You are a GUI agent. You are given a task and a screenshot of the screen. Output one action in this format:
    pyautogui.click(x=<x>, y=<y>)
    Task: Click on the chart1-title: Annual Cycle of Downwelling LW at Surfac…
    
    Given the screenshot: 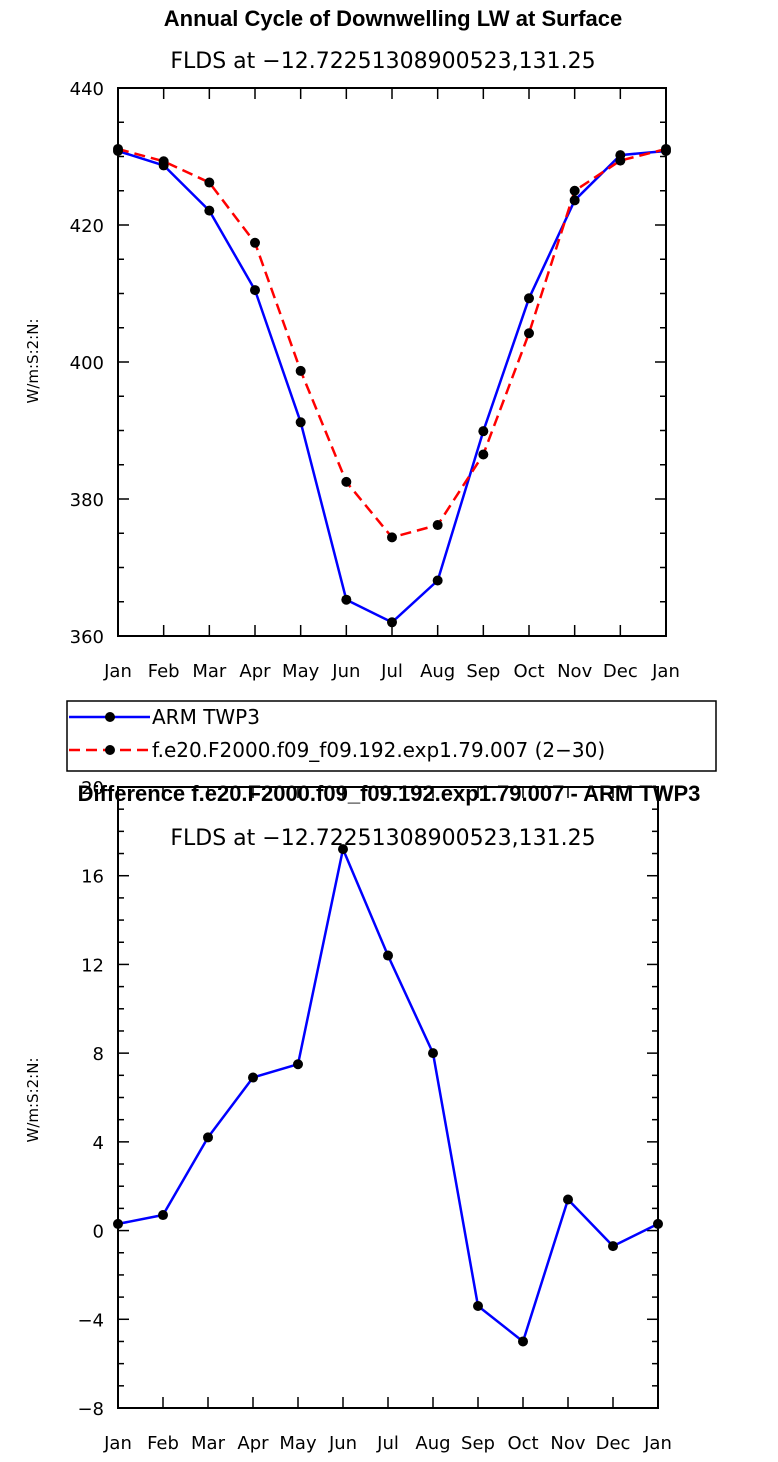 What is the action you would take?
    pyautogui.click(x=393, y=18)
    